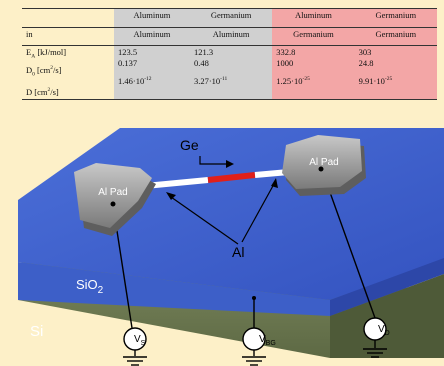 This screenshot has width=444, height=366. I want to click on row-labels-cell: EA [kJ/mol] D0 [cm2/s] D [cm2/s], so click(68, 72).